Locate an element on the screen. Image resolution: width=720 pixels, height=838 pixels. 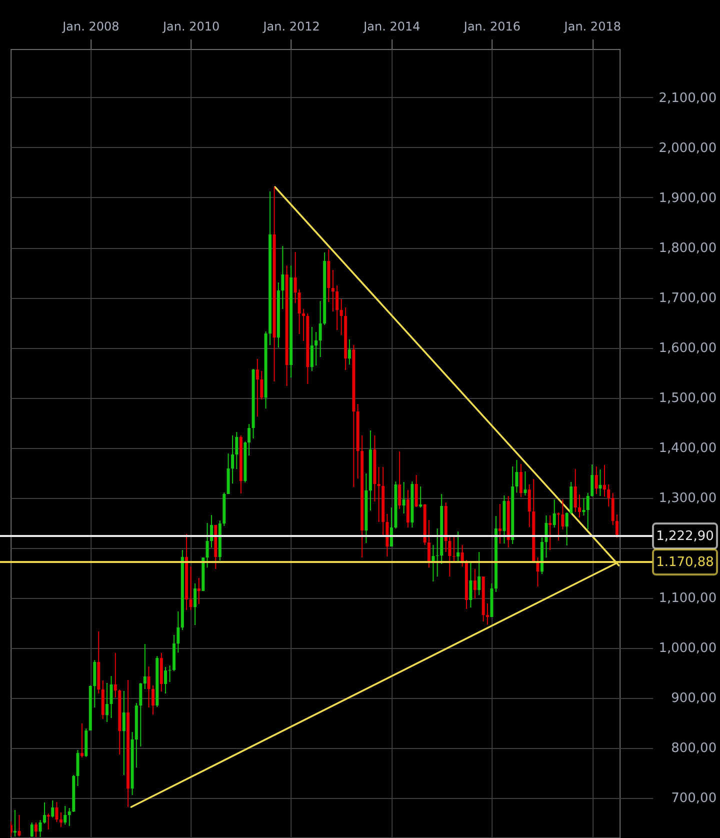
x-tick-label: Jan. 2012 is located at coordinates (291, 27).